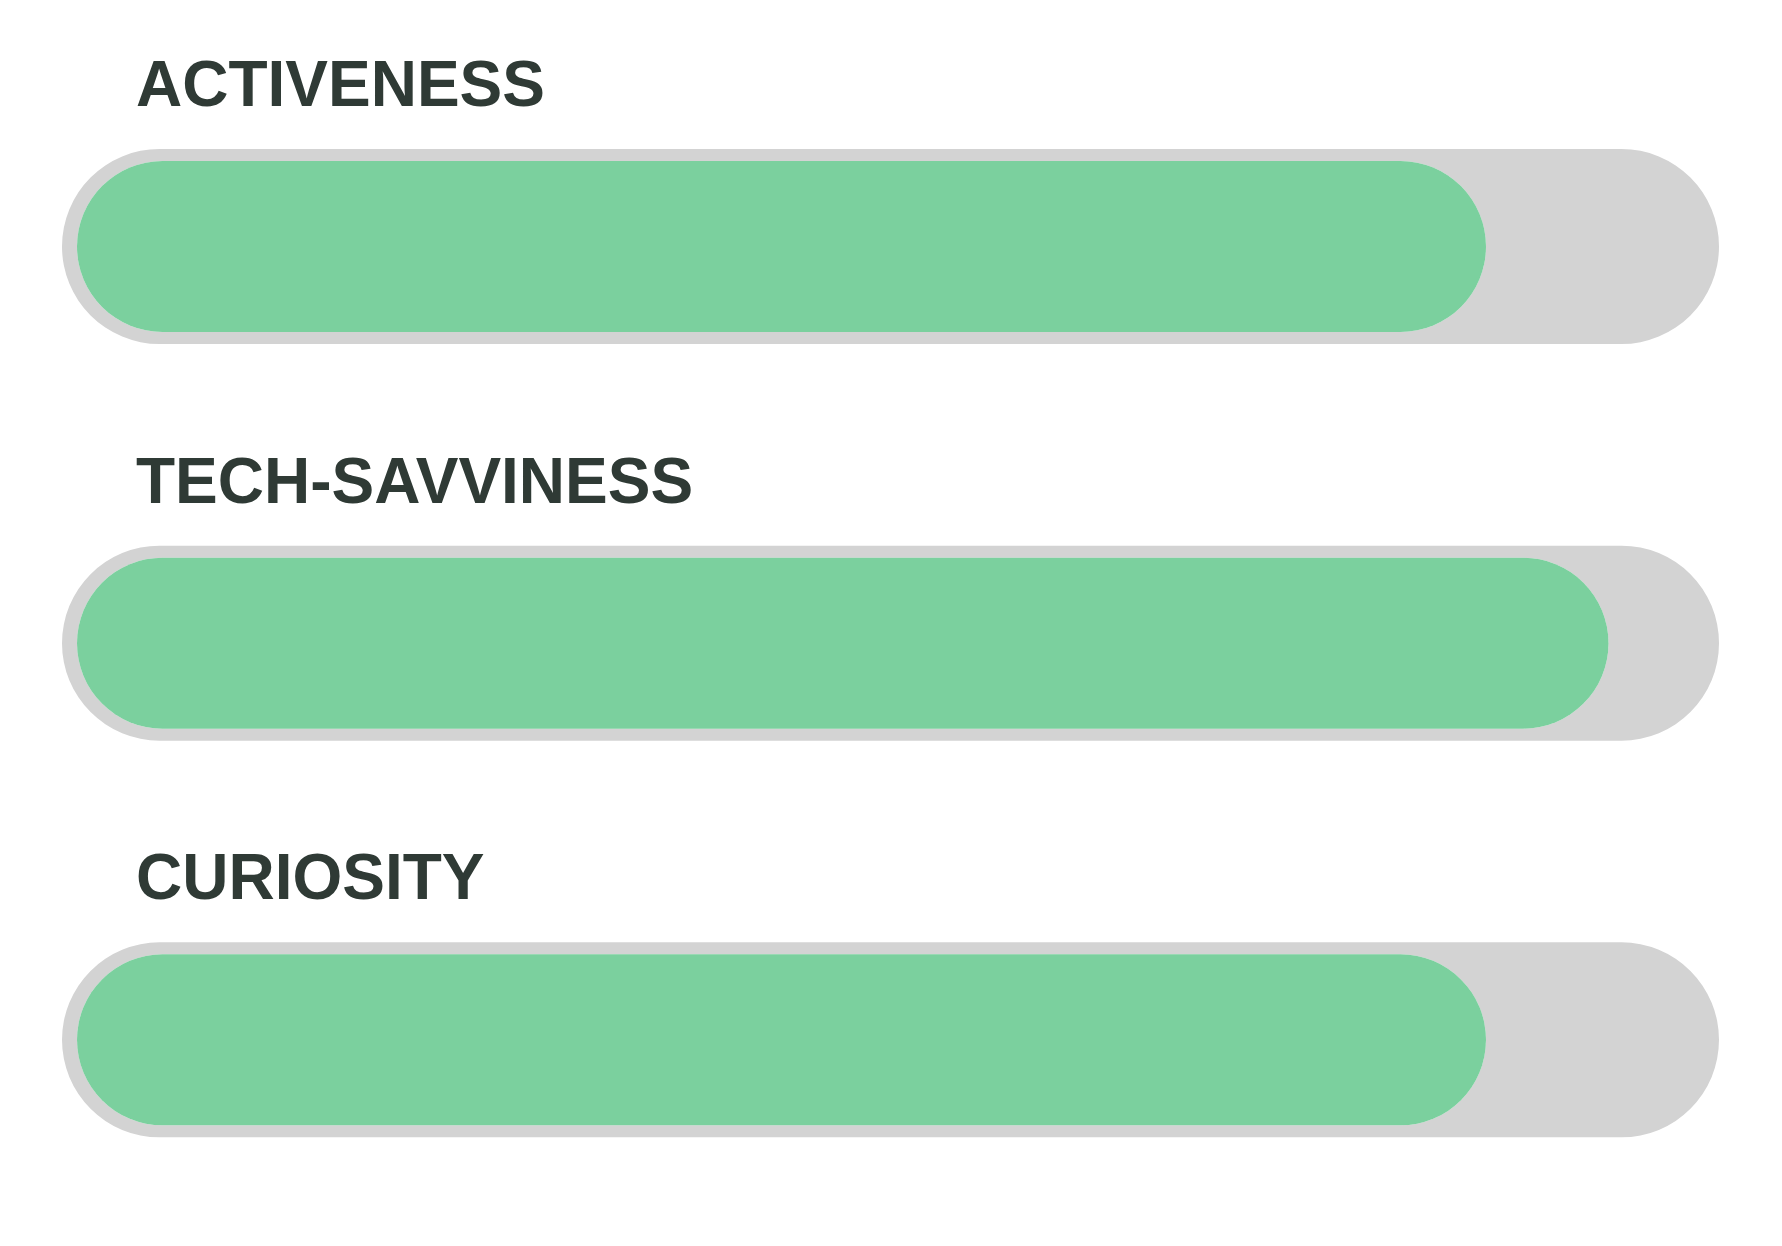 This screenshot has width=1782, height=1246. What do you see at coordinates (340, 84) in the screenshot?
I see `y-tick-label: ACTIVENESS` at bounding box center [340, 84].